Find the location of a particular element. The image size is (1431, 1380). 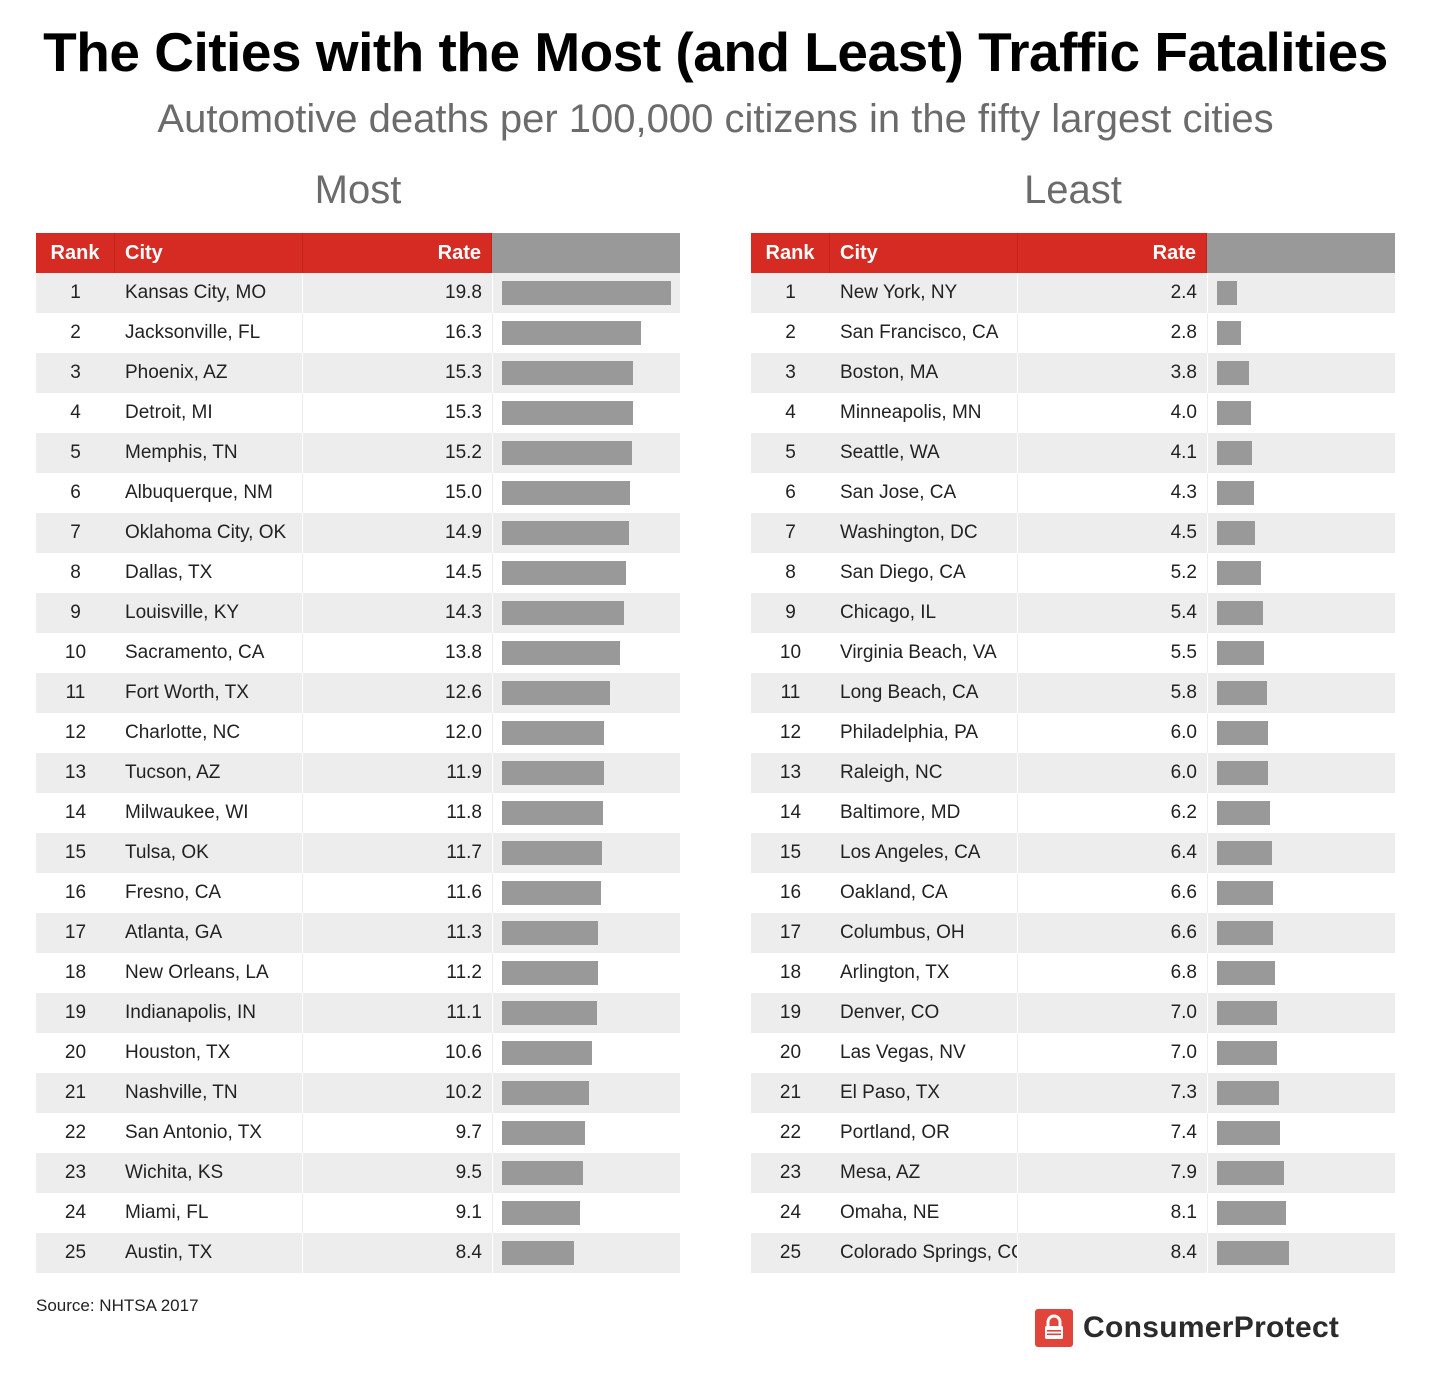

rank-cell: 24 is located at coordinates (790, 1212).